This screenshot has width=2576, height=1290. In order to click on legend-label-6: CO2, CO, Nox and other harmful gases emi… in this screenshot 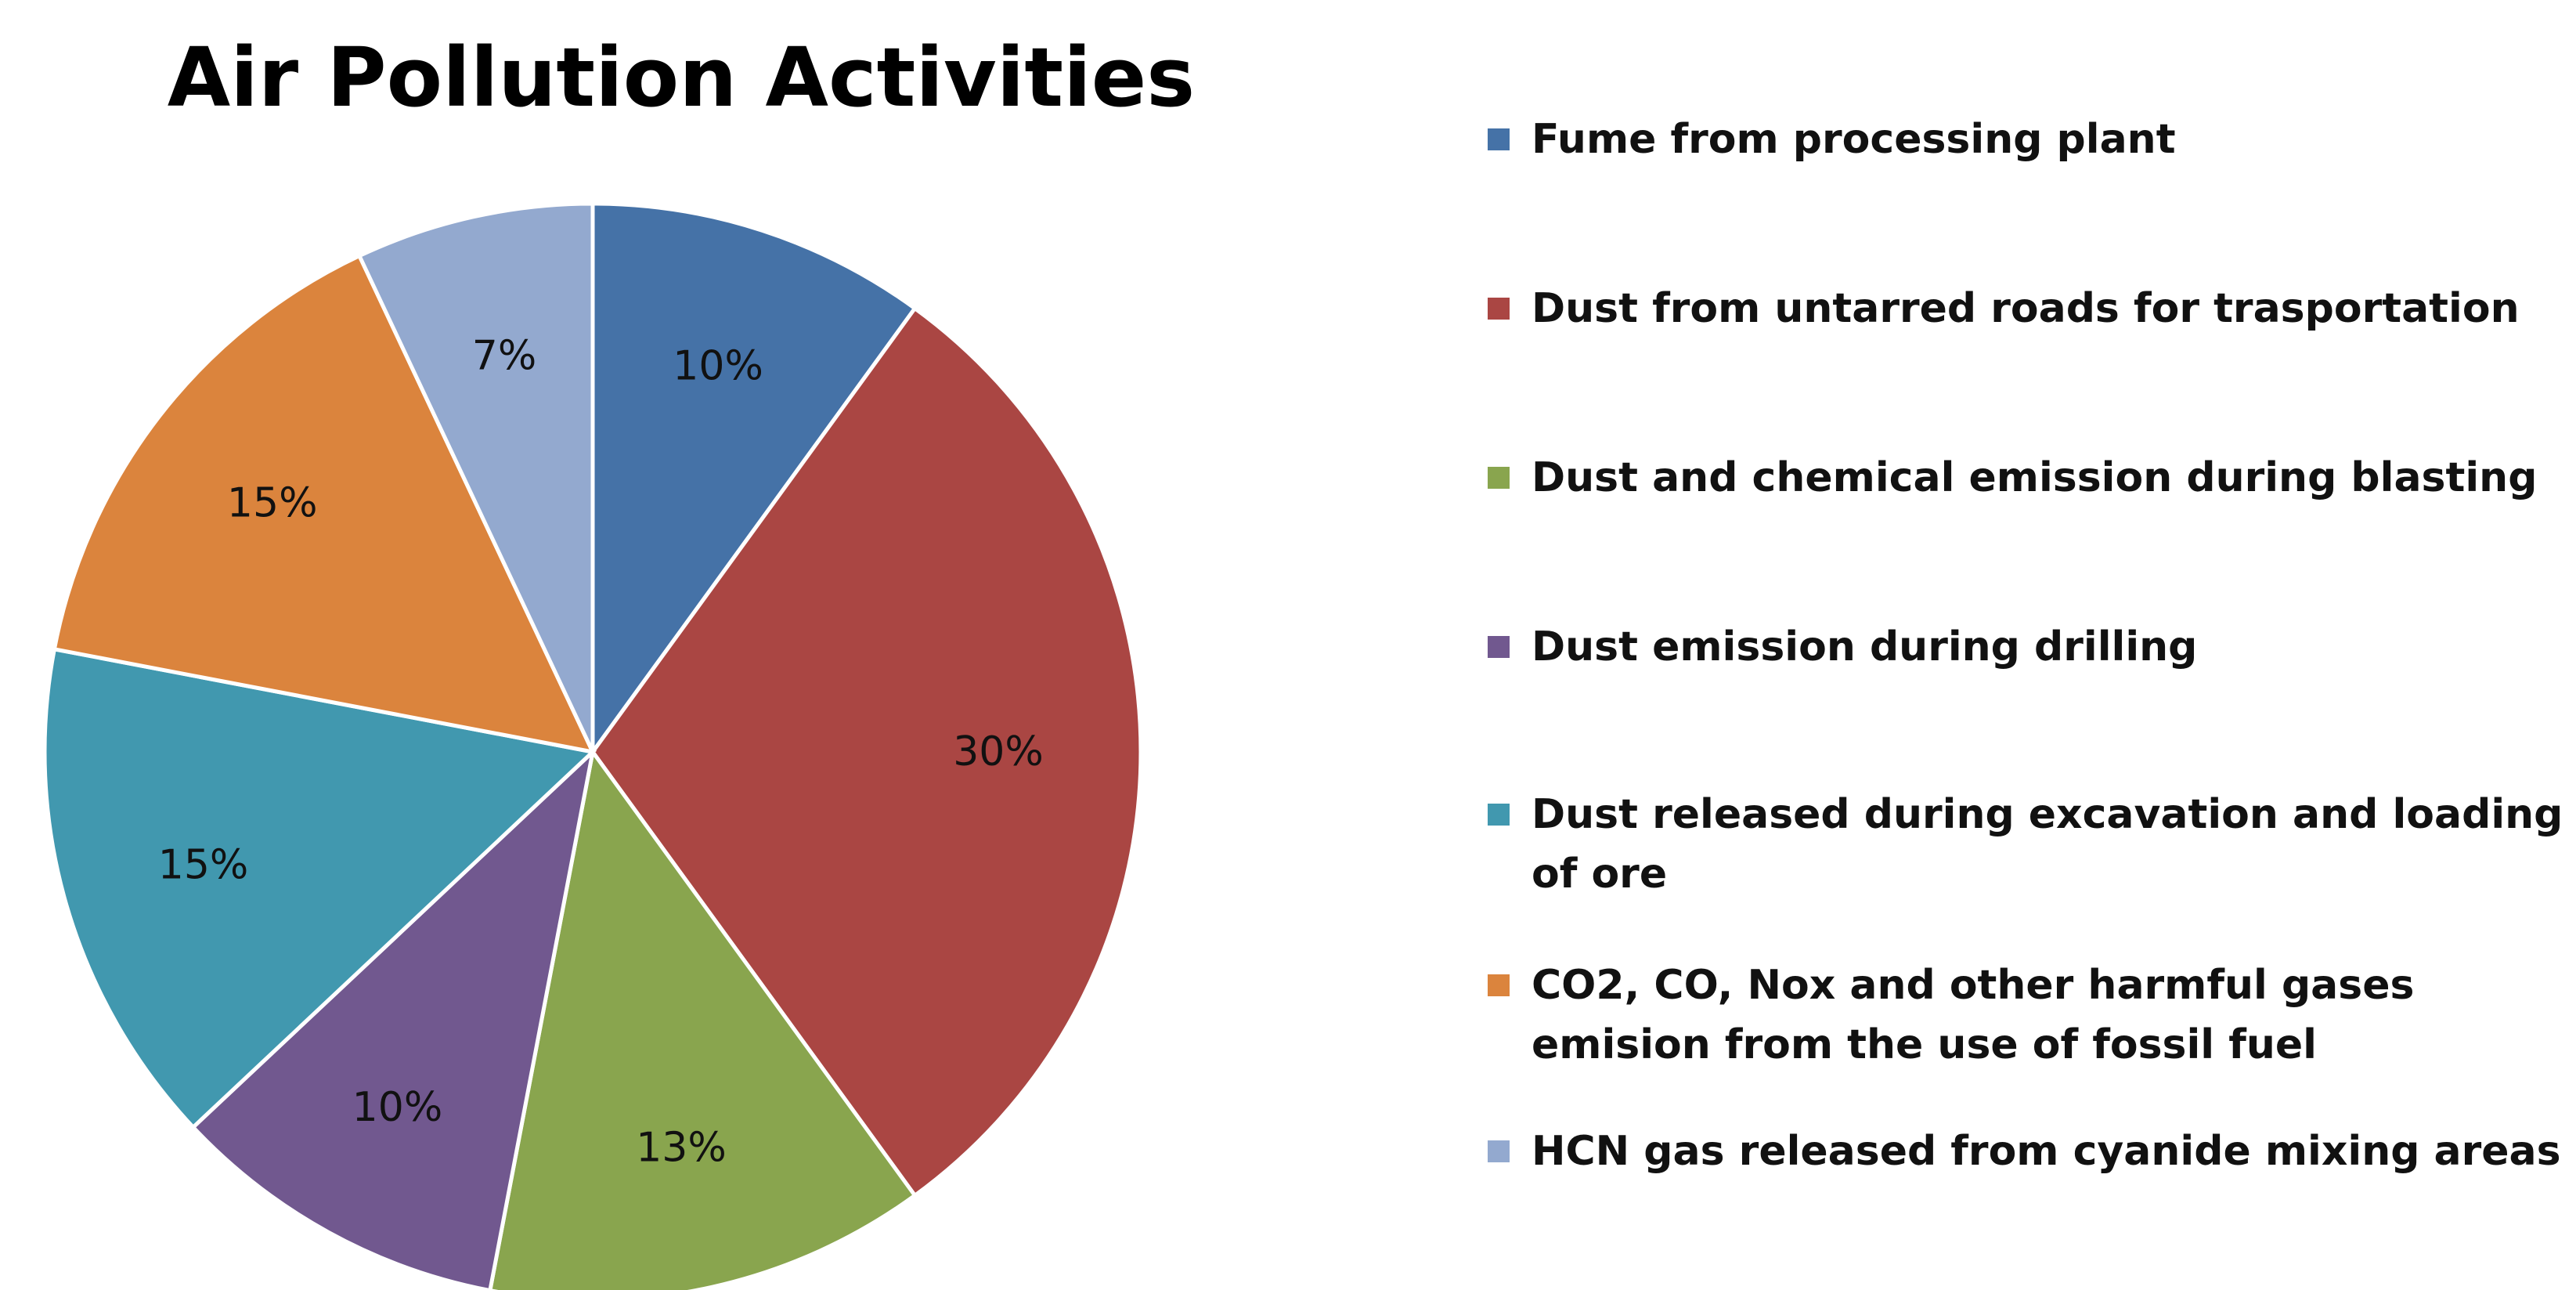, I will do `click(1974, 1015)`.